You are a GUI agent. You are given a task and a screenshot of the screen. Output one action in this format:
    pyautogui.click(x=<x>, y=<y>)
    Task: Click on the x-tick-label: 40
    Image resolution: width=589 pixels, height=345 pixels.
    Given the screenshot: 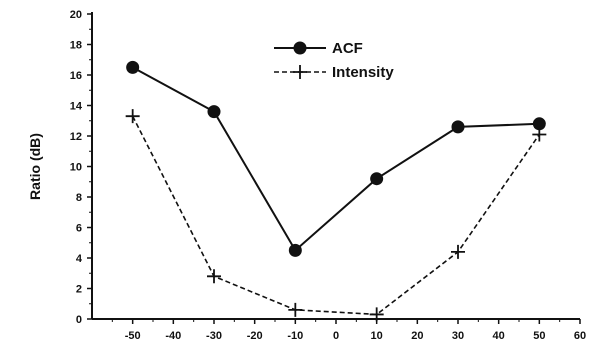 What is the action you would take?
    pyautogui.click(x=499, y=336)
    